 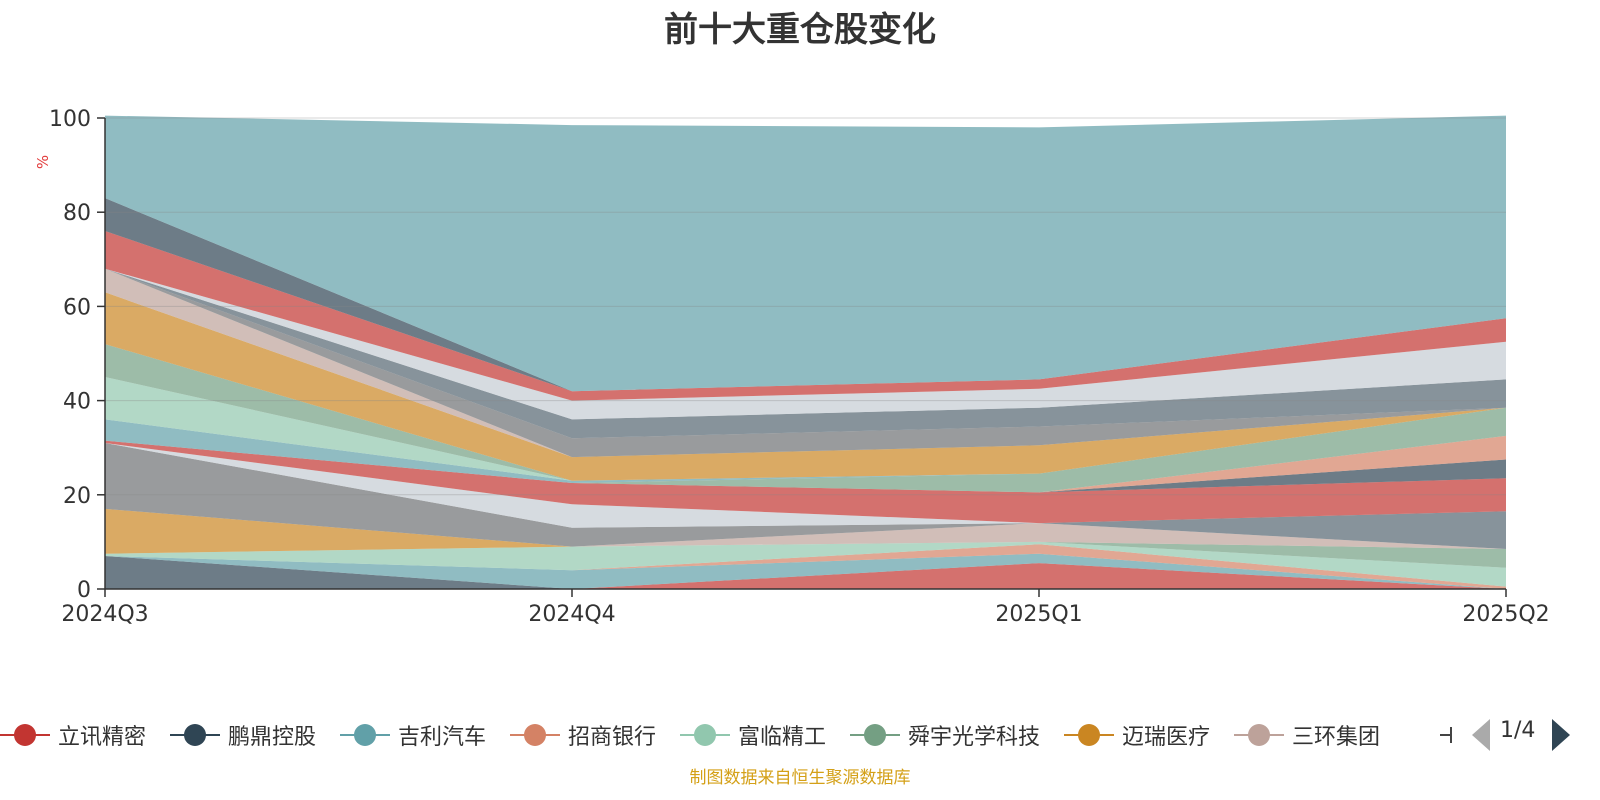 I want to click on legend-item: 三环集团, so click(x=1307, y=735).